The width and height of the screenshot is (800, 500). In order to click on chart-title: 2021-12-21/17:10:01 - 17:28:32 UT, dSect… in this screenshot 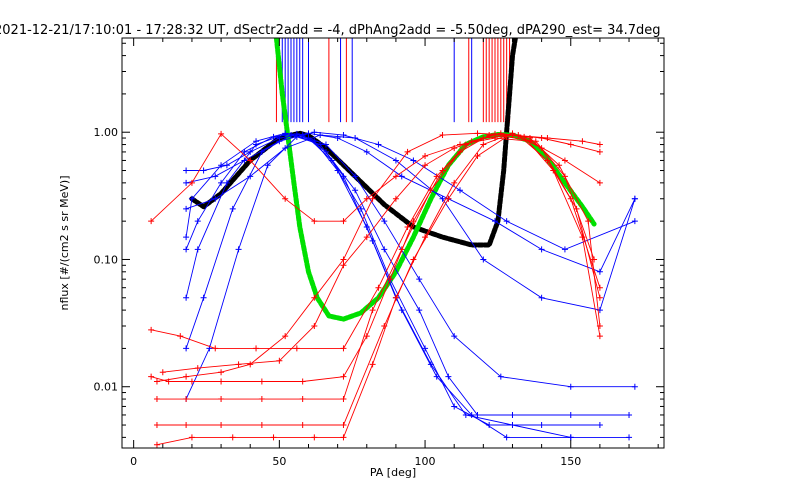, I will do `click(330, 30)`.